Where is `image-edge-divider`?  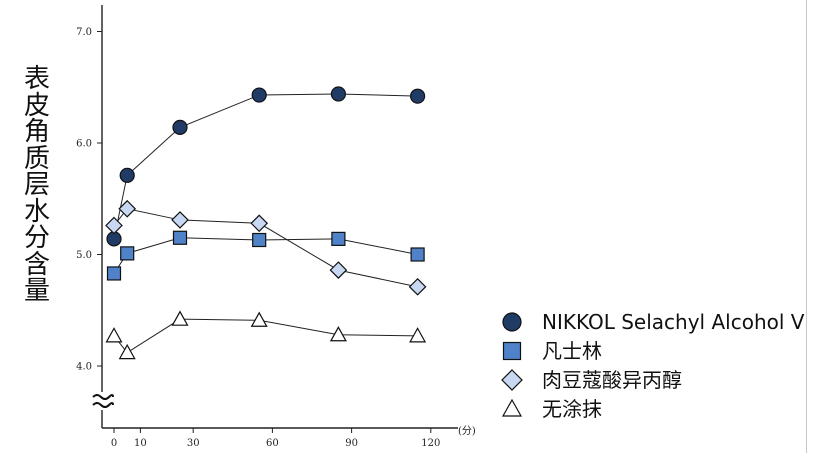
image-edge-divider is located at coordinates (806, 226).